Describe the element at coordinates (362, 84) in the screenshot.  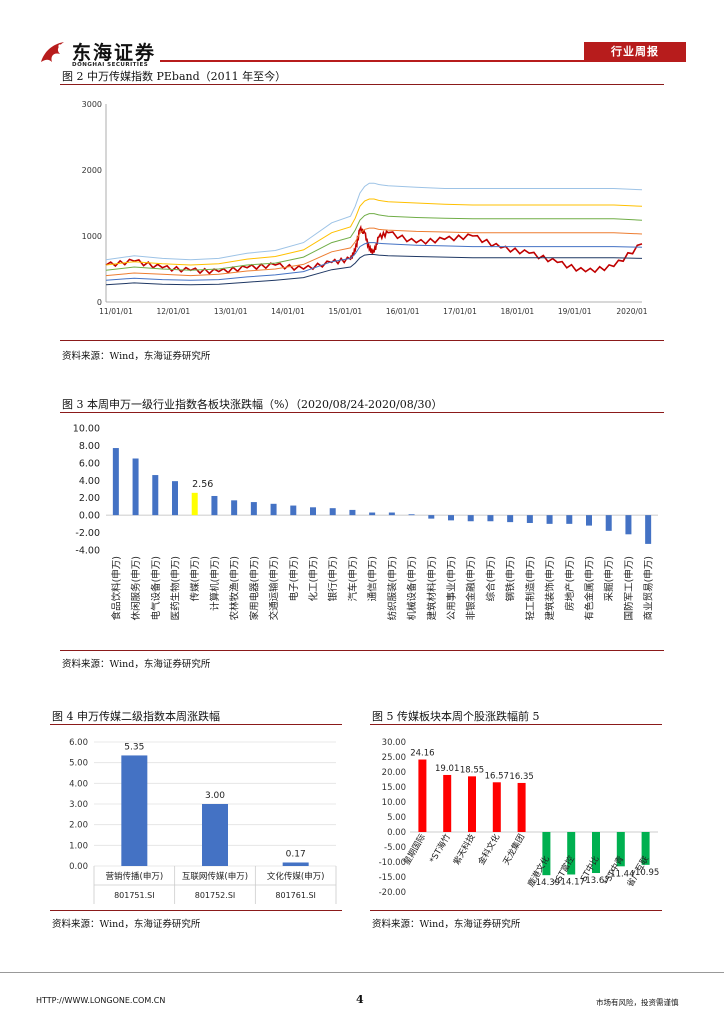
I see `fig2-top-rule` at that location.